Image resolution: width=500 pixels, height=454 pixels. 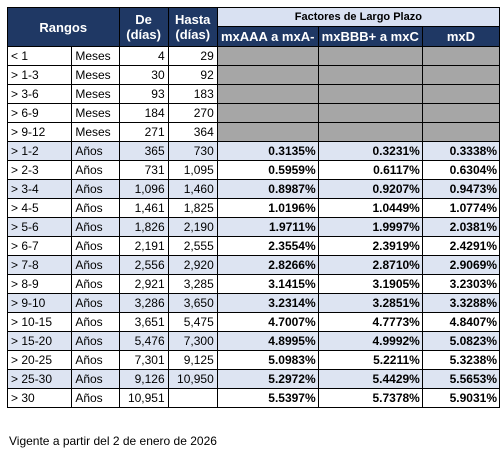 I want to click on factor-b-cell: 5.4429%, so click(x=370, y=379).